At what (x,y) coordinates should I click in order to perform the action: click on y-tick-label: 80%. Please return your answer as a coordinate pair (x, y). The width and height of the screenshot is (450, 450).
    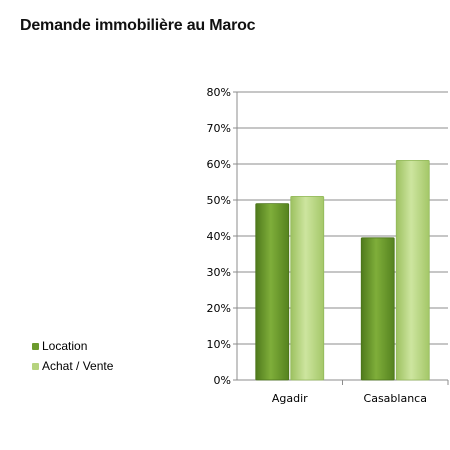
    Looking at the image, I should click on (219, 92).